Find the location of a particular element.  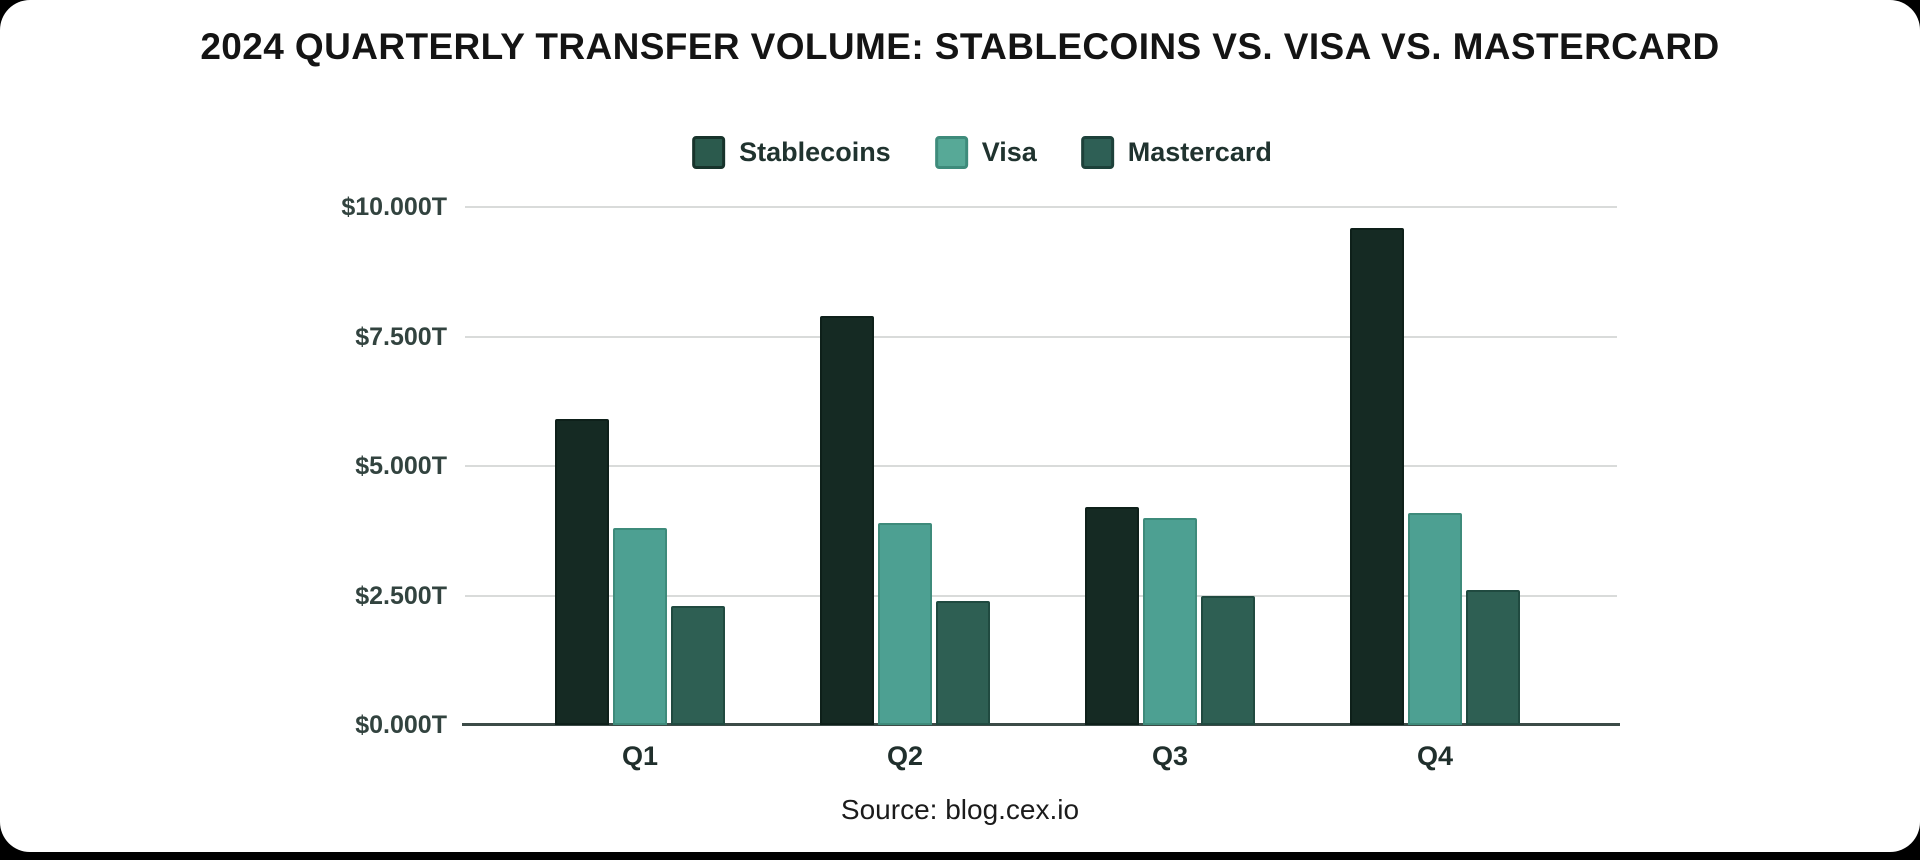

y-axis-tick--2-500t: $2.500T is located at coordinates (401, 595).